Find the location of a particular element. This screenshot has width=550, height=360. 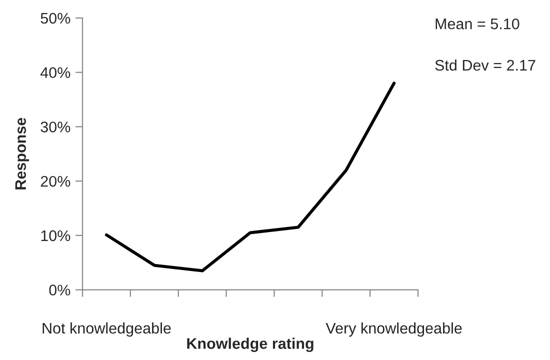

y-tick-label: 50% is located at coordinates (55, 18).